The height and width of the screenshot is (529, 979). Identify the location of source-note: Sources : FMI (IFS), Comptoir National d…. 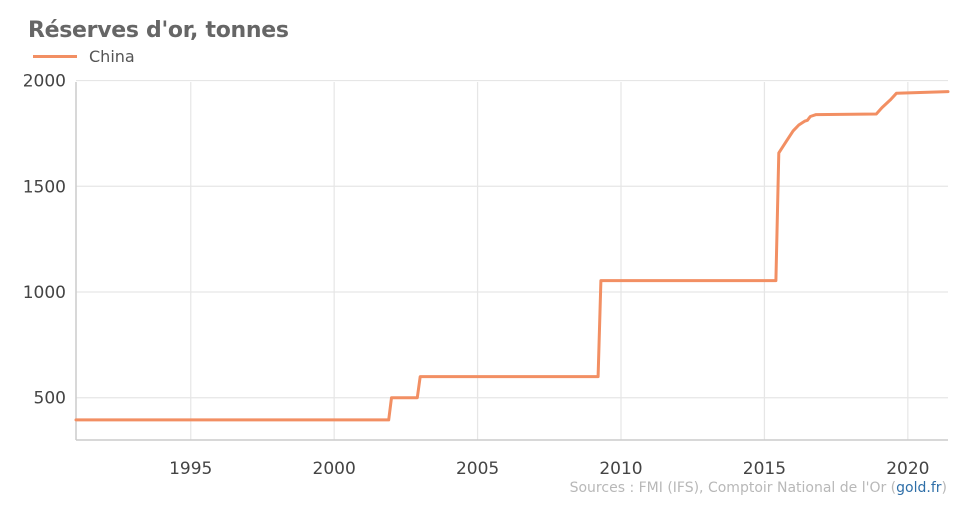
(758, 488).